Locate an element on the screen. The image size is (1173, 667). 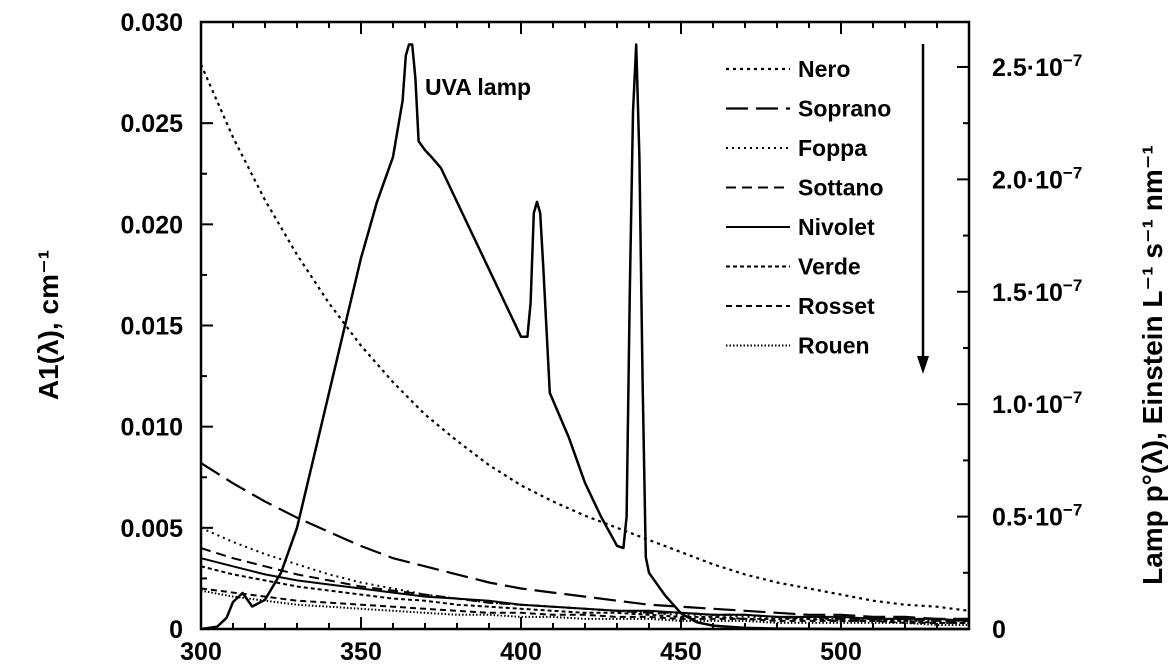
legend-label-sottano: Sottano is located at coordinates (841, 188).